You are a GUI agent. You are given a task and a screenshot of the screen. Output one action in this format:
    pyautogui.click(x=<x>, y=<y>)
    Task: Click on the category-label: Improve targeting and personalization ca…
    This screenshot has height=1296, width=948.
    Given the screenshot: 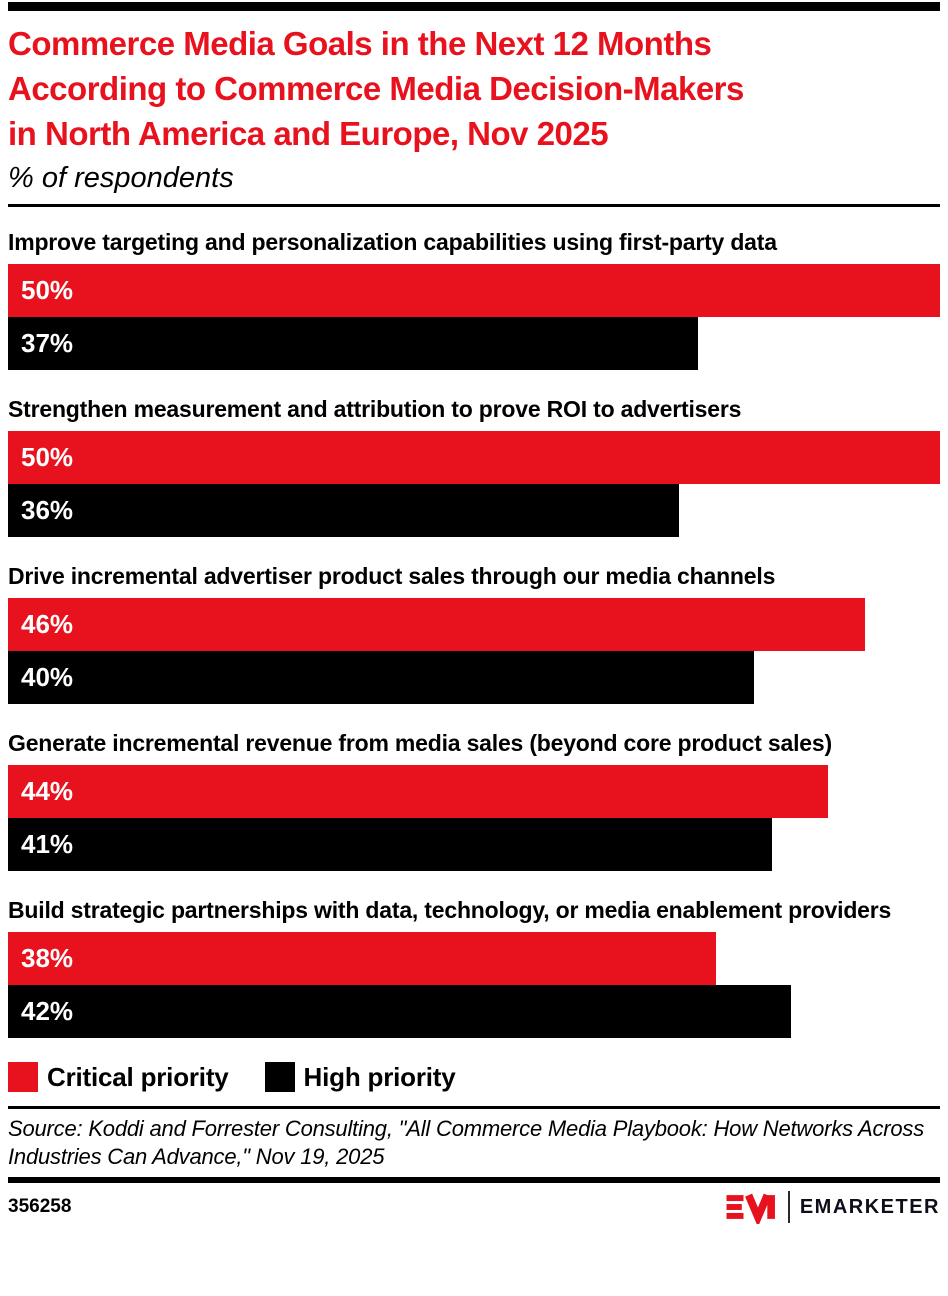 What is the action you would take?
    pyautogui.click(x=392, y=242)
    